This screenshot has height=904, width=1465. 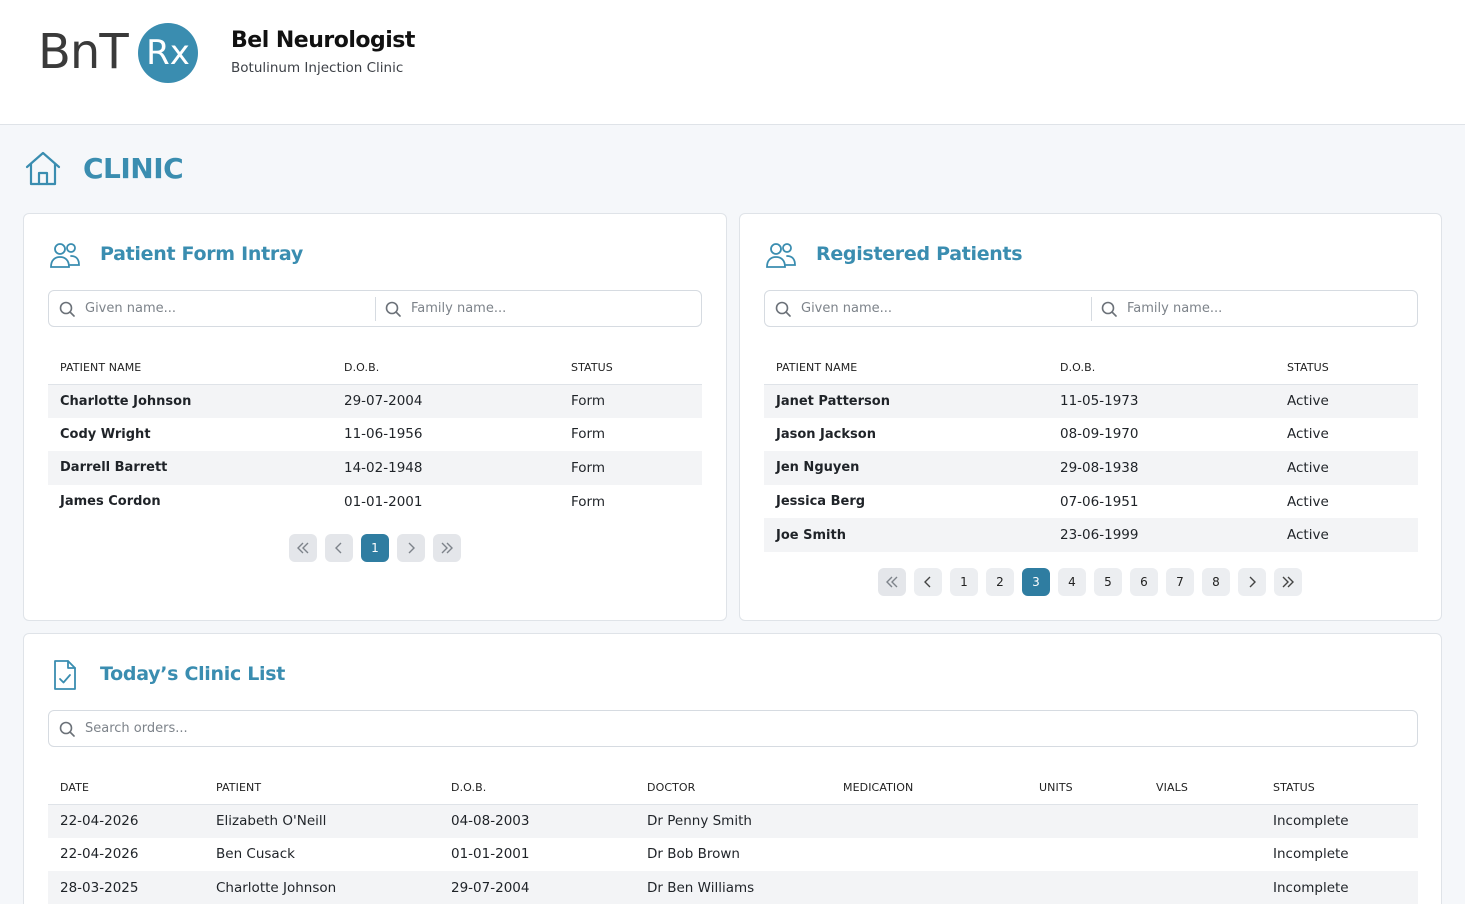 What do you see at coordinates (1161, 535) in the screenshot?
I see `cell-dob: 23-06-1999` at bounding box center [1161, 535].